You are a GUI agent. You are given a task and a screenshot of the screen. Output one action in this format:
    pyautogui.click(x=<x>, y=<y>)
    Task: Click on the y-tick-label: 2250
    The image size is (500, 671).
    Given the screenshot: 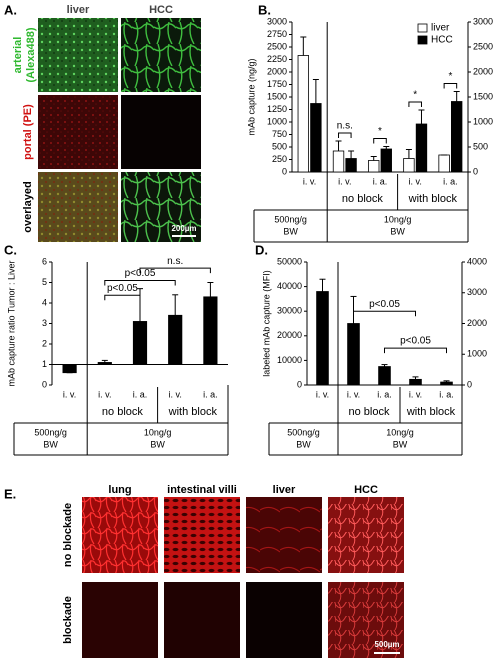 What is the action you would take?
    pyautogui.click(x=277, y=59)
    